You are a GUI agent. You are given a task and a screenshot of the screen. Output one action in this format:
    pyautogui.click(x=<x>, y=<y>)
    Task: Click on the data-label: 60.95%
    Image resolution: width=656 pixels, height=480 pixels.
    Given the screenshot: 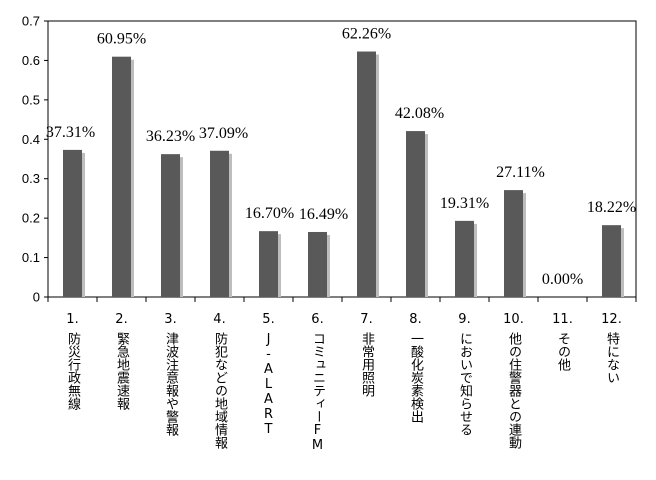 What is the action you would take?
    pyautogui.click(x=121, y=39)
    